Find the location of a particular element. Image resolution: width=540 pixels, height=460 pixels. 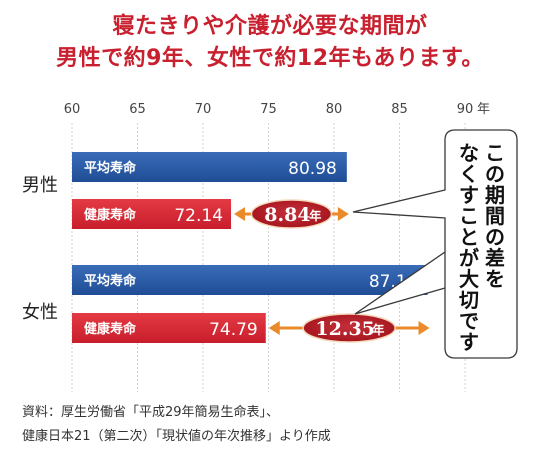

group-label: 男性 is located at coordinates (40, 185).